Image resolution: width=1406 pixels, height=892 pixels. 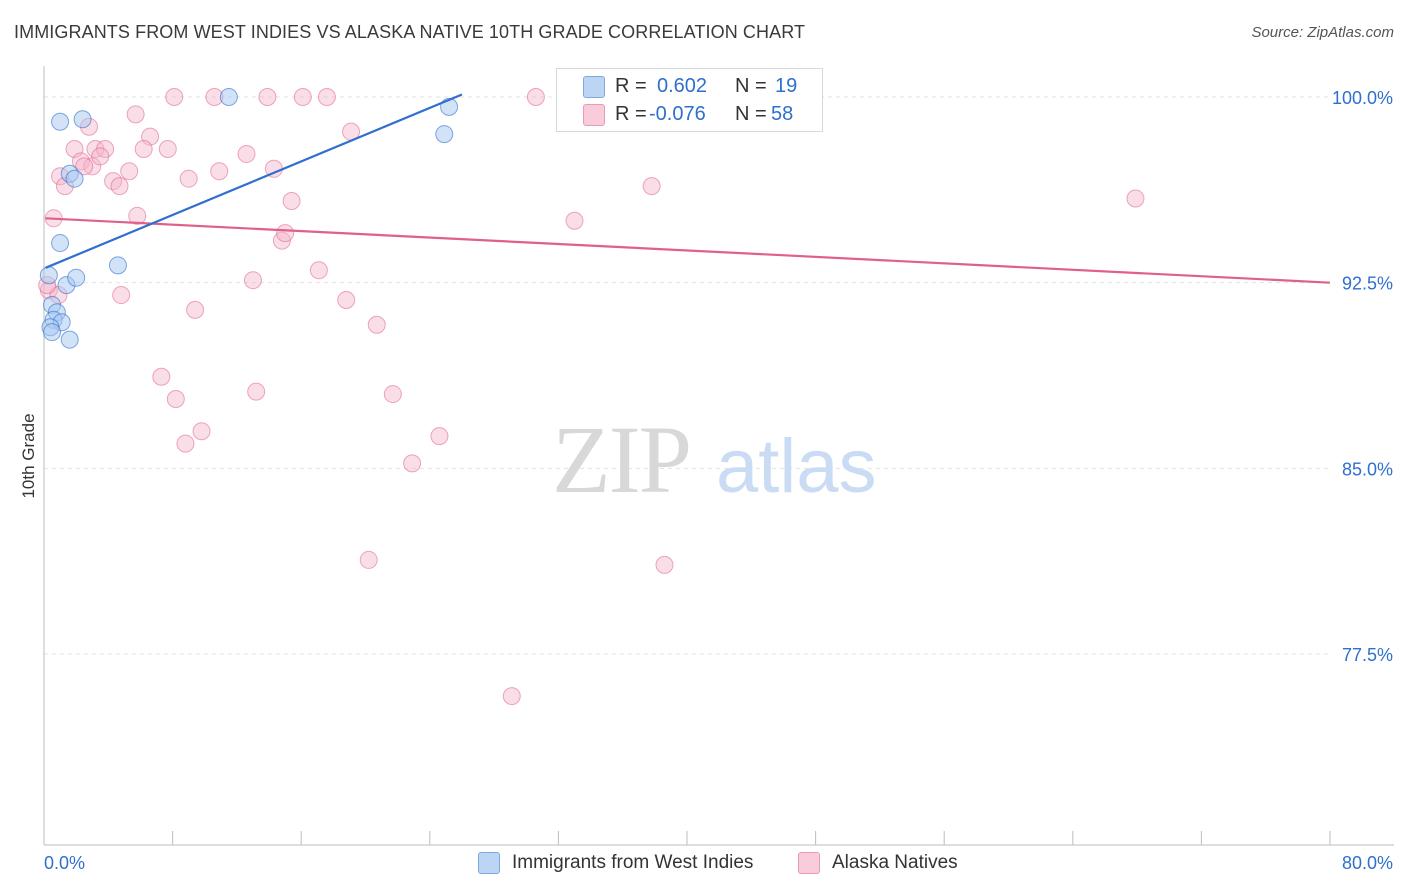 I want to click on watermark-atlas: atlas, so click(x=796, y=466).